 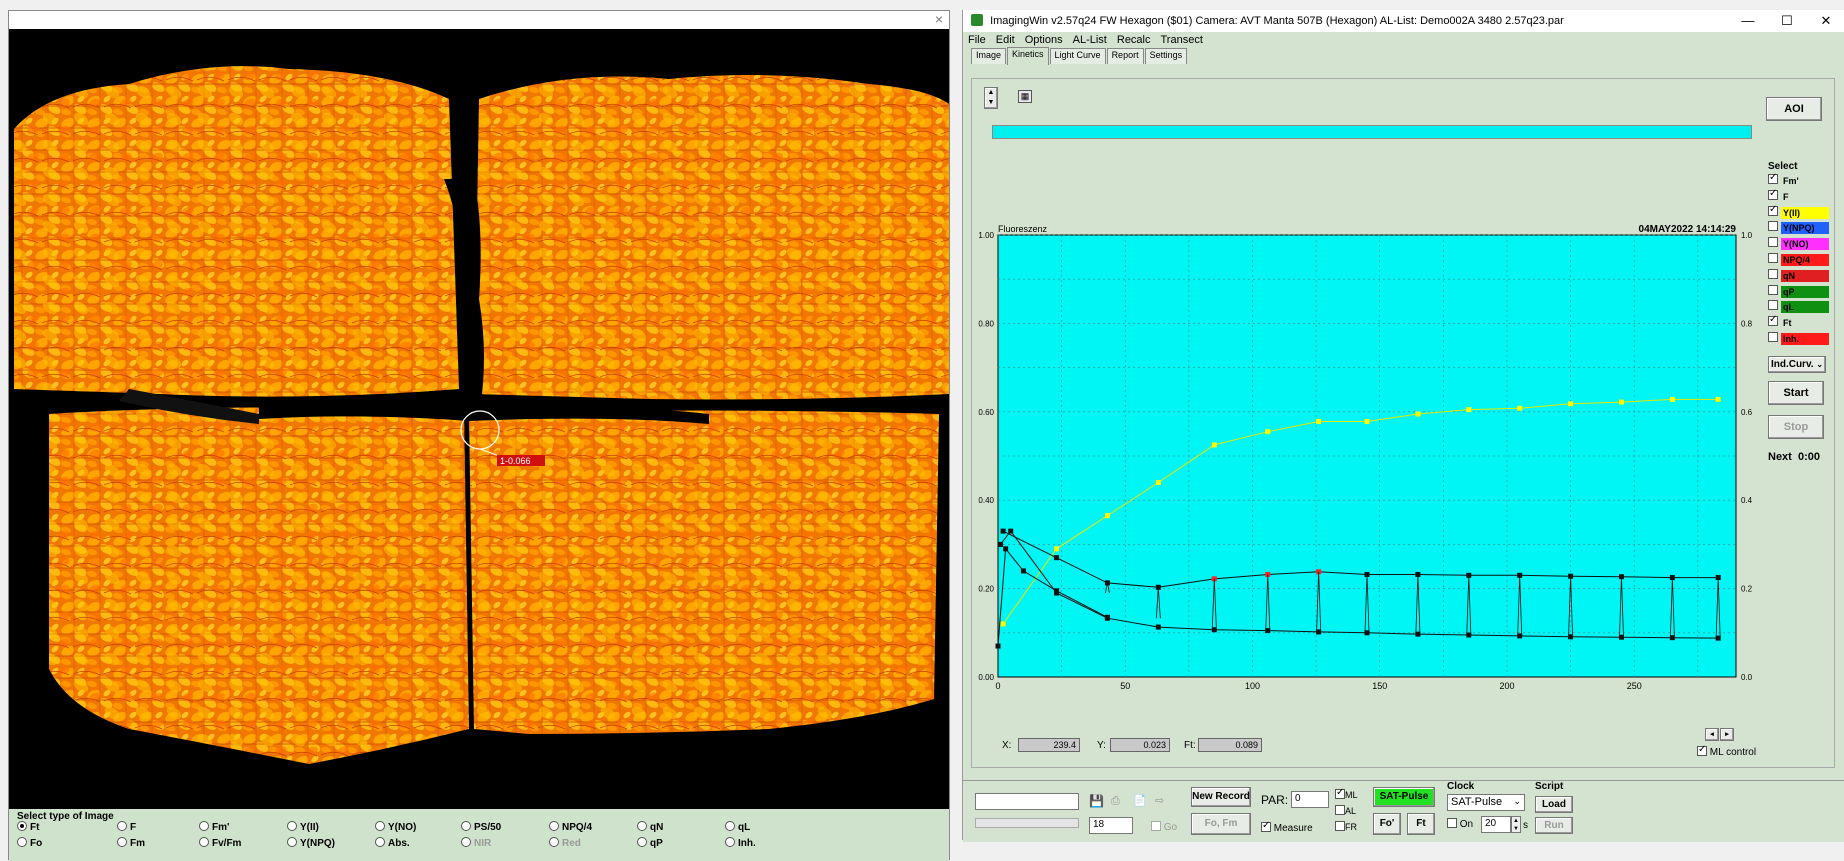 I want to click on select-item: Fm', so click(x=1798, y=181).